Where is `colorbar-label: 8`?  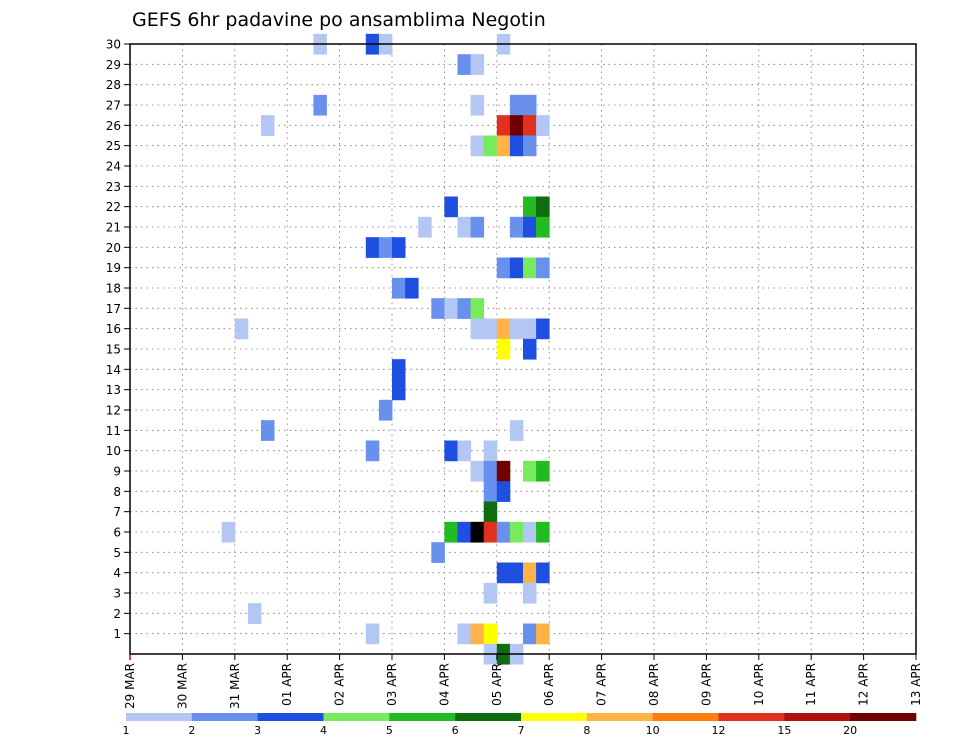 colorbar-label: 8 is located at coordinates (586, 730).